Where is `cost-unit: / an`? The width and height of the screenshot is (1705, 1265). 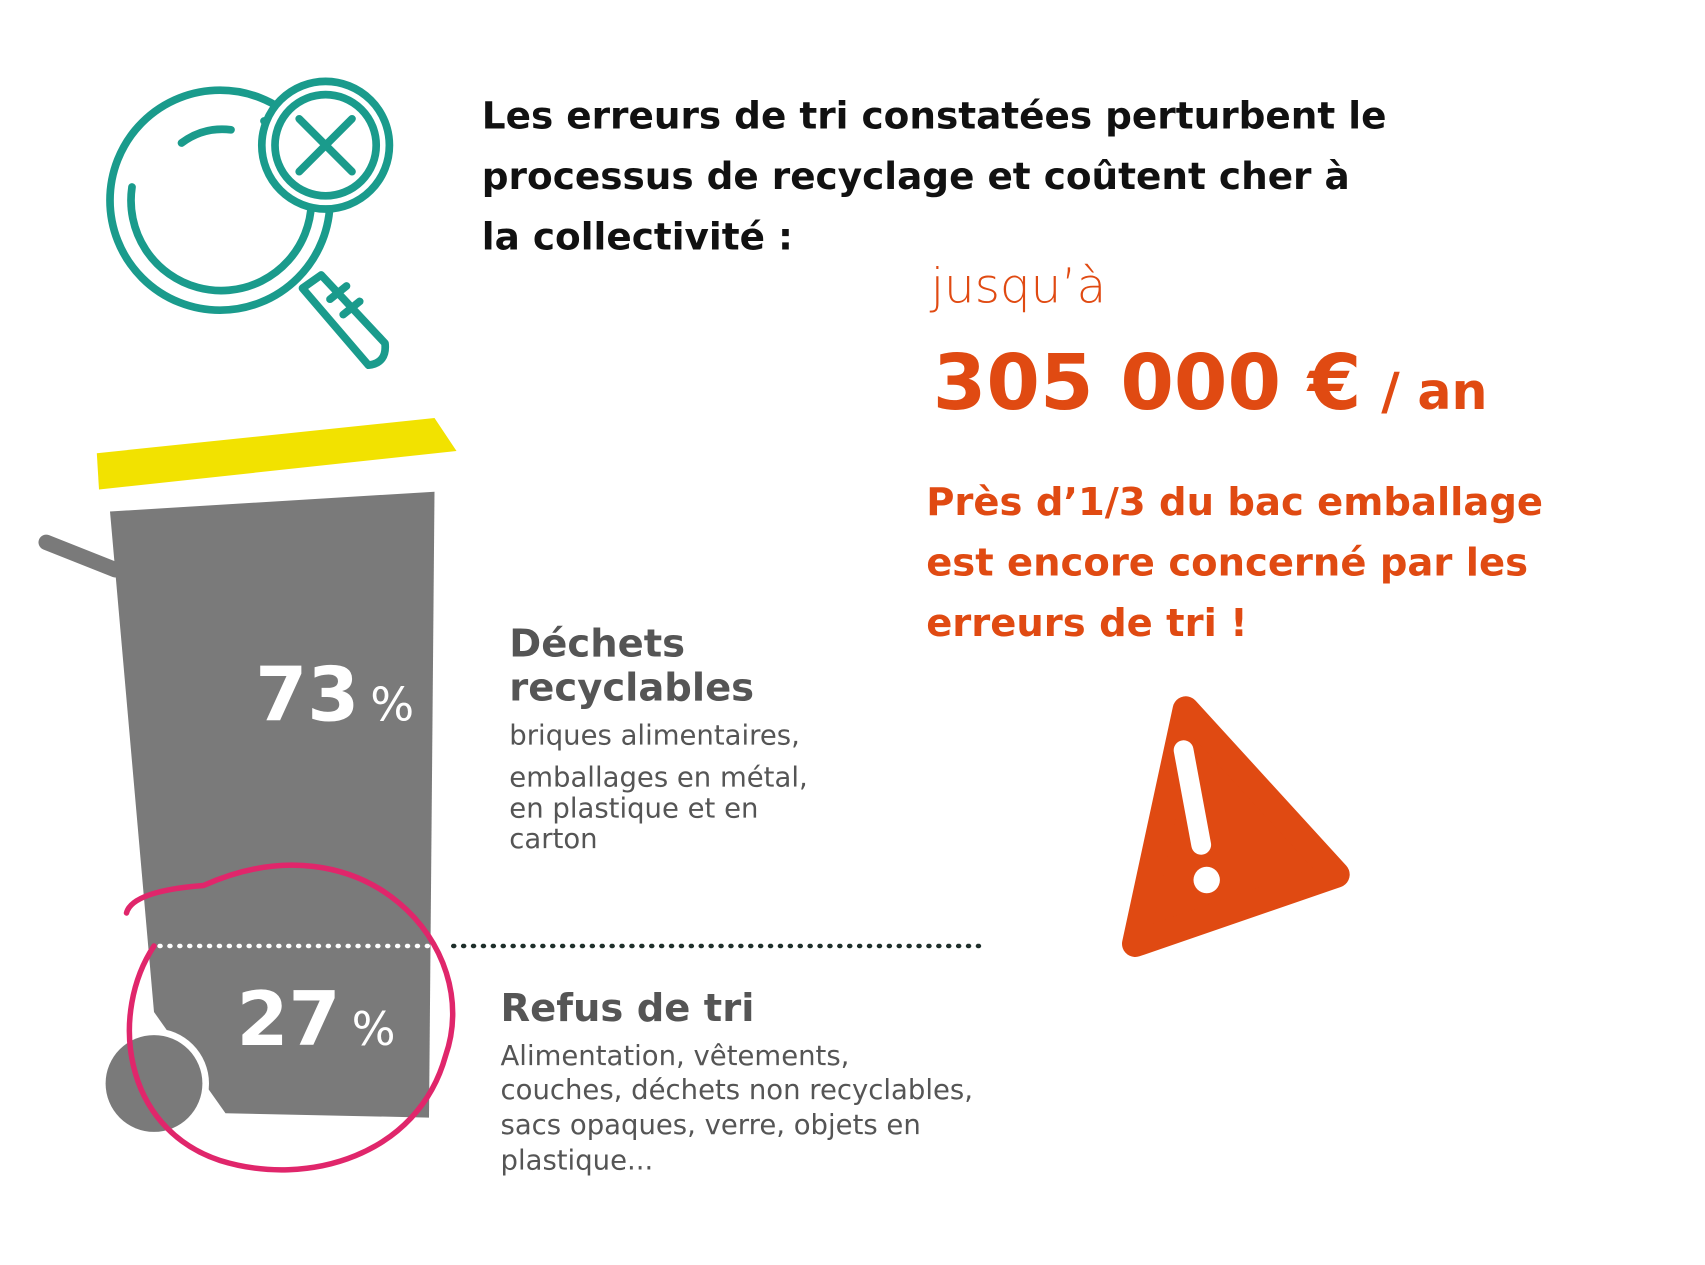 cost-unit: / an is located at coordinates (1434, 391).